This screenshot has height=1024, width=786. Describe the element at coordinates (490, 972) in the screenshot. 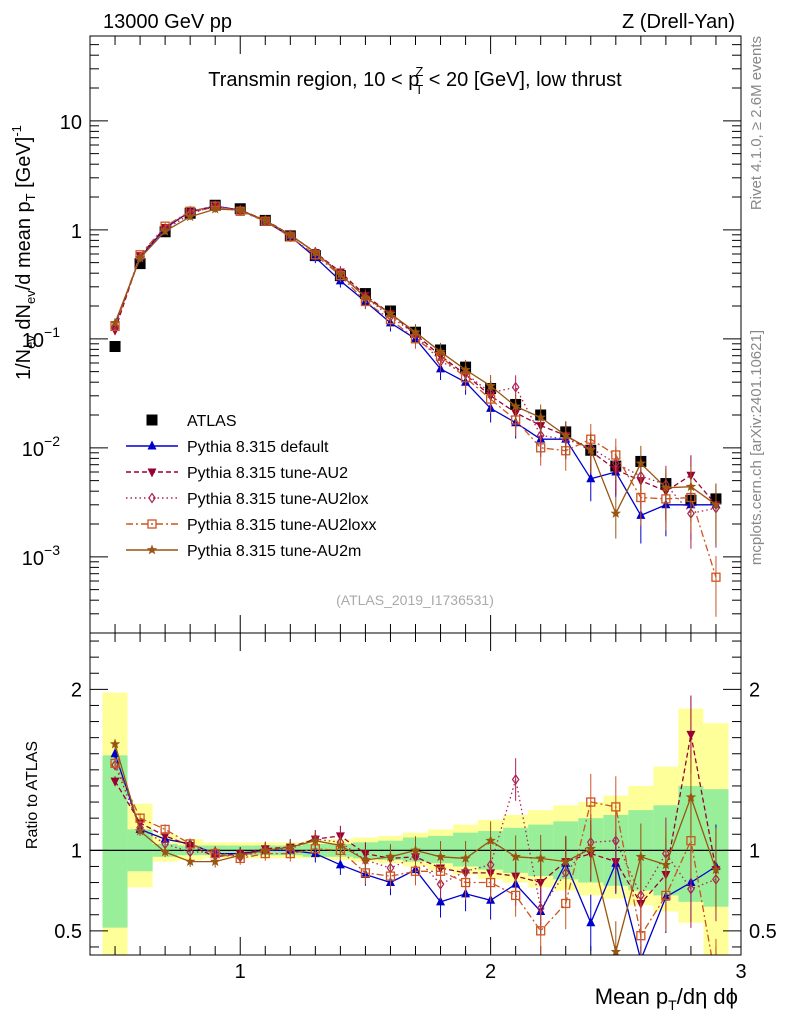

I see `ratio-x-tick-label: 2` at that location.